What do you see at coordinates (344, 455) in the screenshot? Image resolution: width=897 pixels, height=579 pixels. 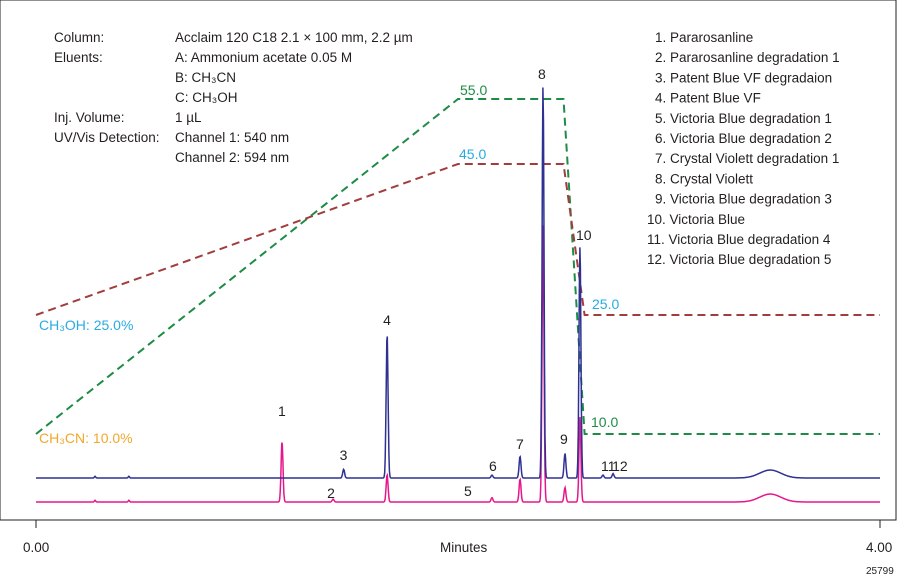 I see `peak-label-3: 3` at bounding box center [344, 455].